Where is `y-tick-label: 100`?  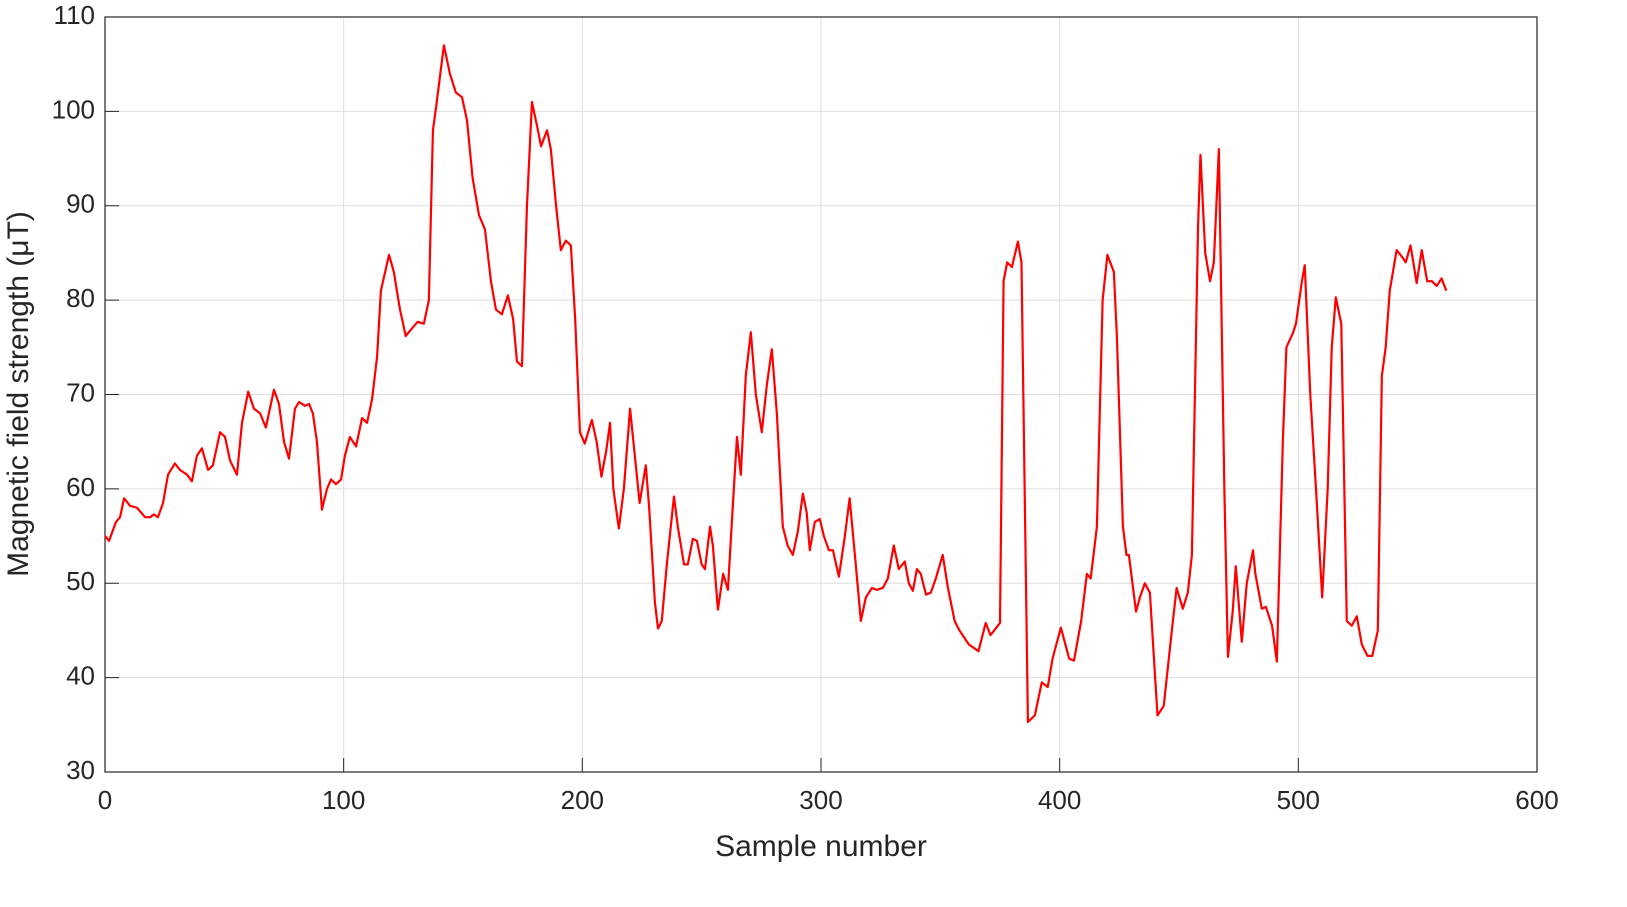
y-tick-label: 100 is located at coordinates (73, 109).